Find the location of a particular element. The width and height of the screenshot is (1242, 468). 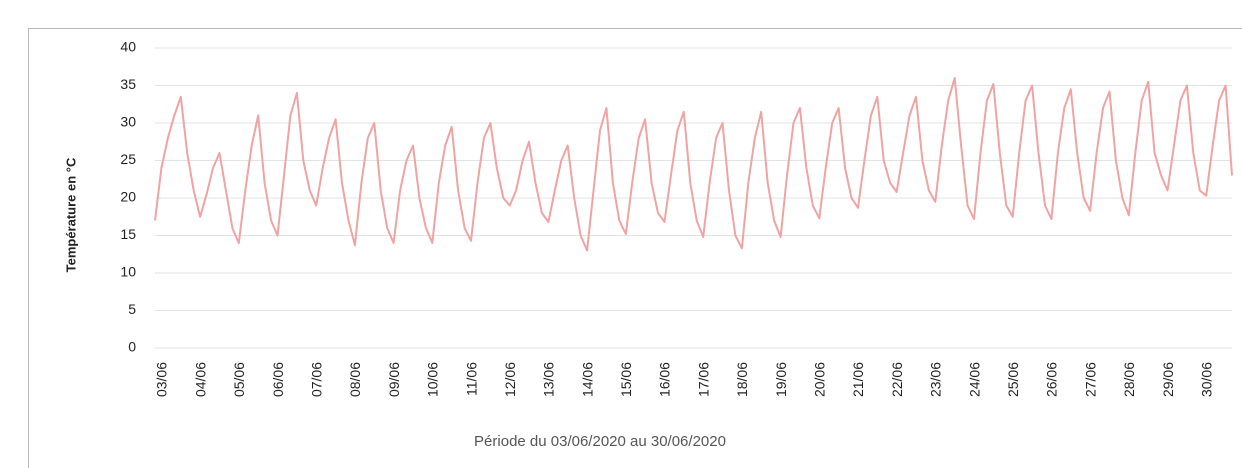

y-tick-label: 35 is located at coordinates (128, 84).